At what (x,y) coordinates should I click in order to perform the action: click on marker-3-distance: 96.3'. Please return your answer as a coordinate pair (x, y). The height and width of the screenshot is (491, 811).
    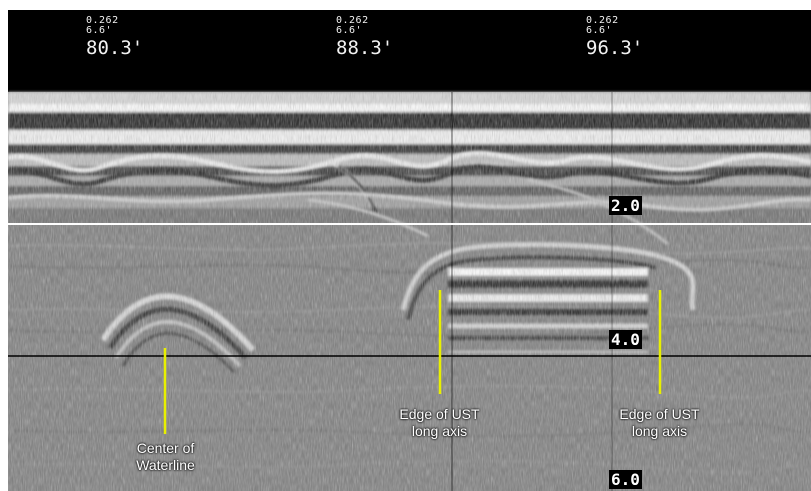
    Looking at the image, I should click on (615, 48).